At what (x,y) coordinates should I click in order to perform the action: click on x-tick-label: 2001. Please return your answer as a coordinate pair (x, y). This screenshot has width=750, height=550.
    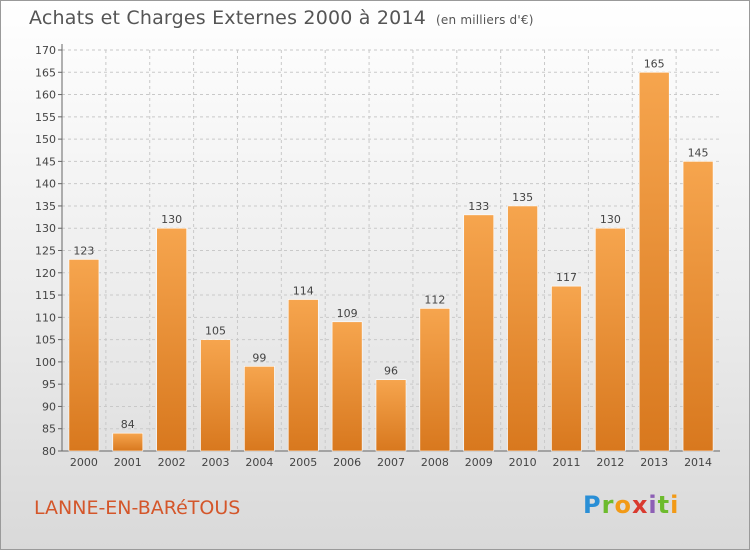
    Looking at the image, I should click on (128, 462).